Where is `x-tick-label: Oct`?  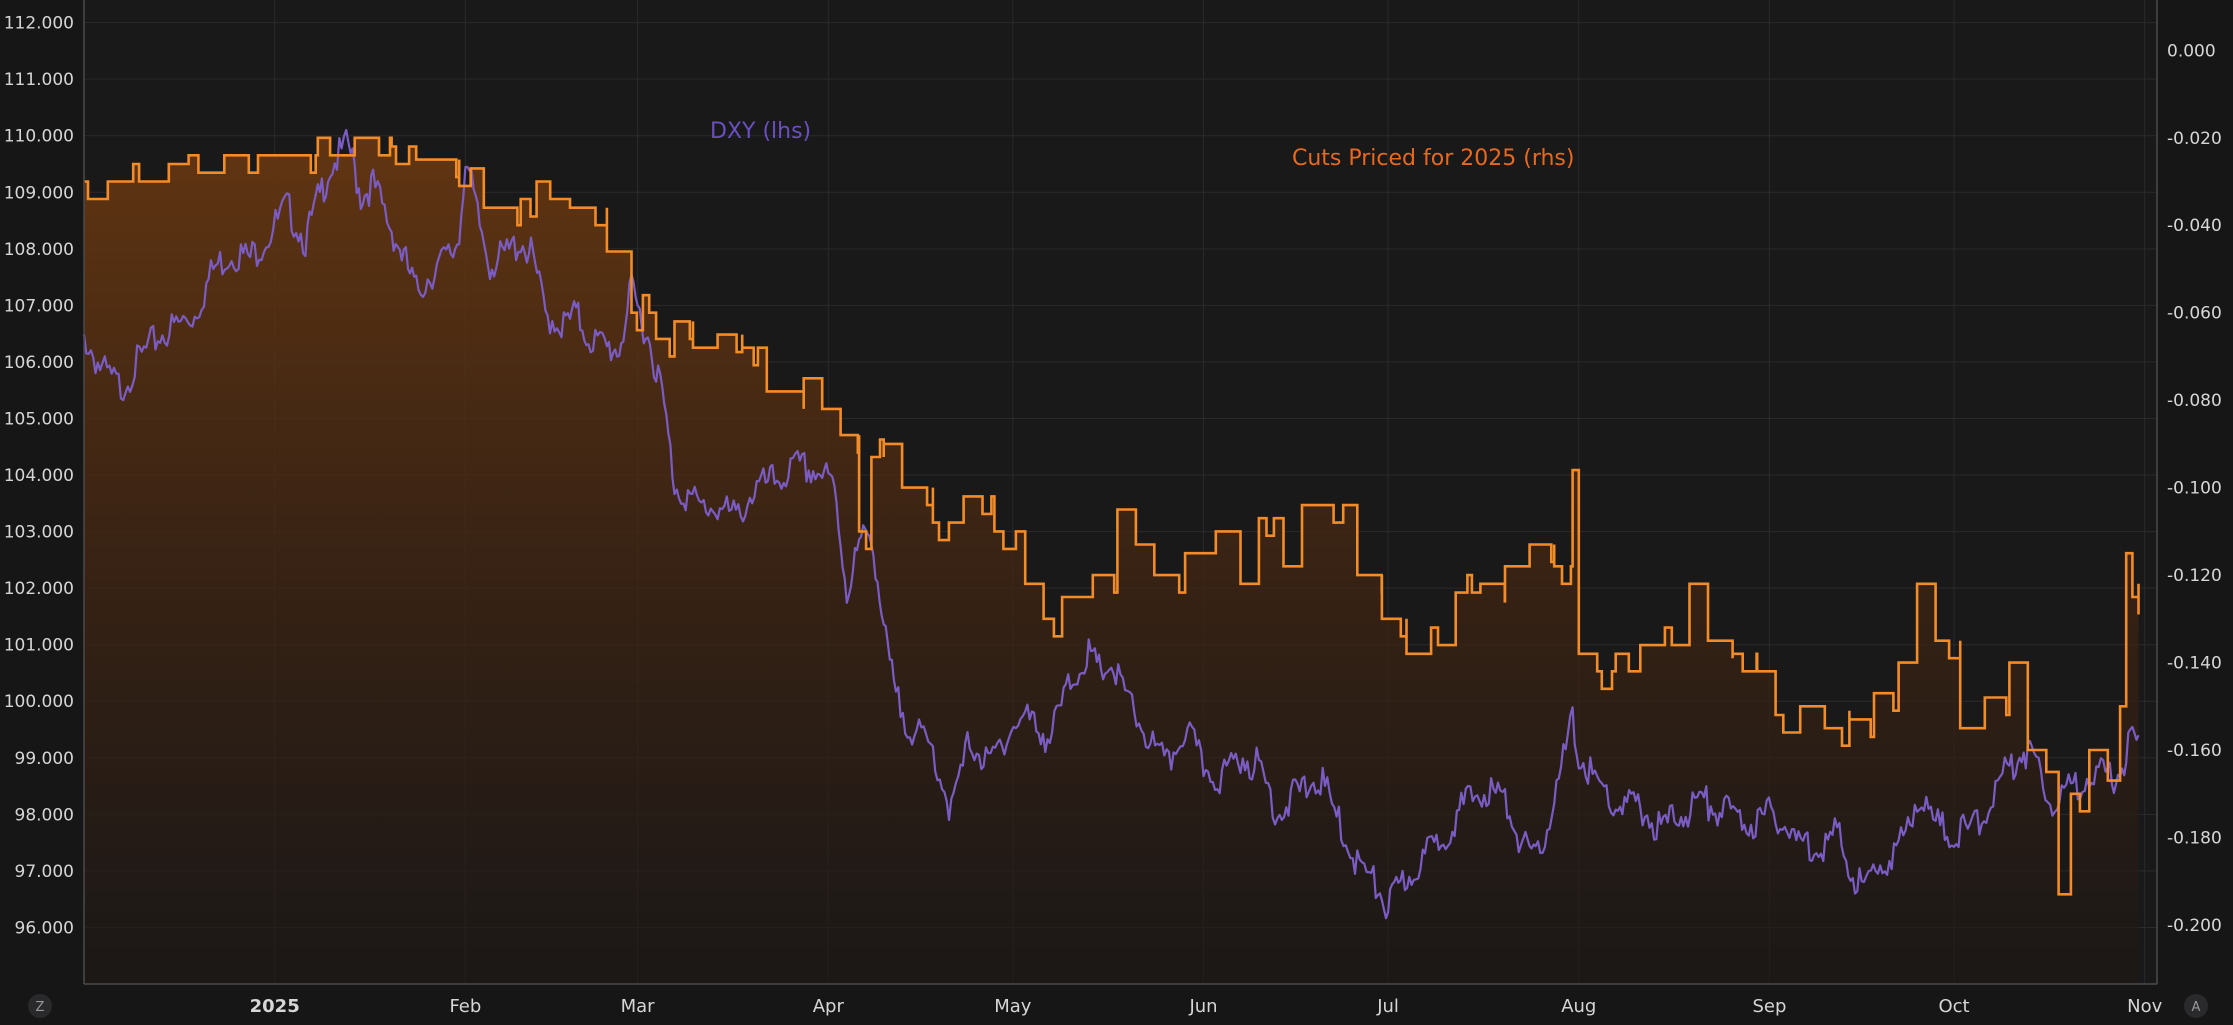 x-tick-label: Oct is located at coordinates (1953, 1006).